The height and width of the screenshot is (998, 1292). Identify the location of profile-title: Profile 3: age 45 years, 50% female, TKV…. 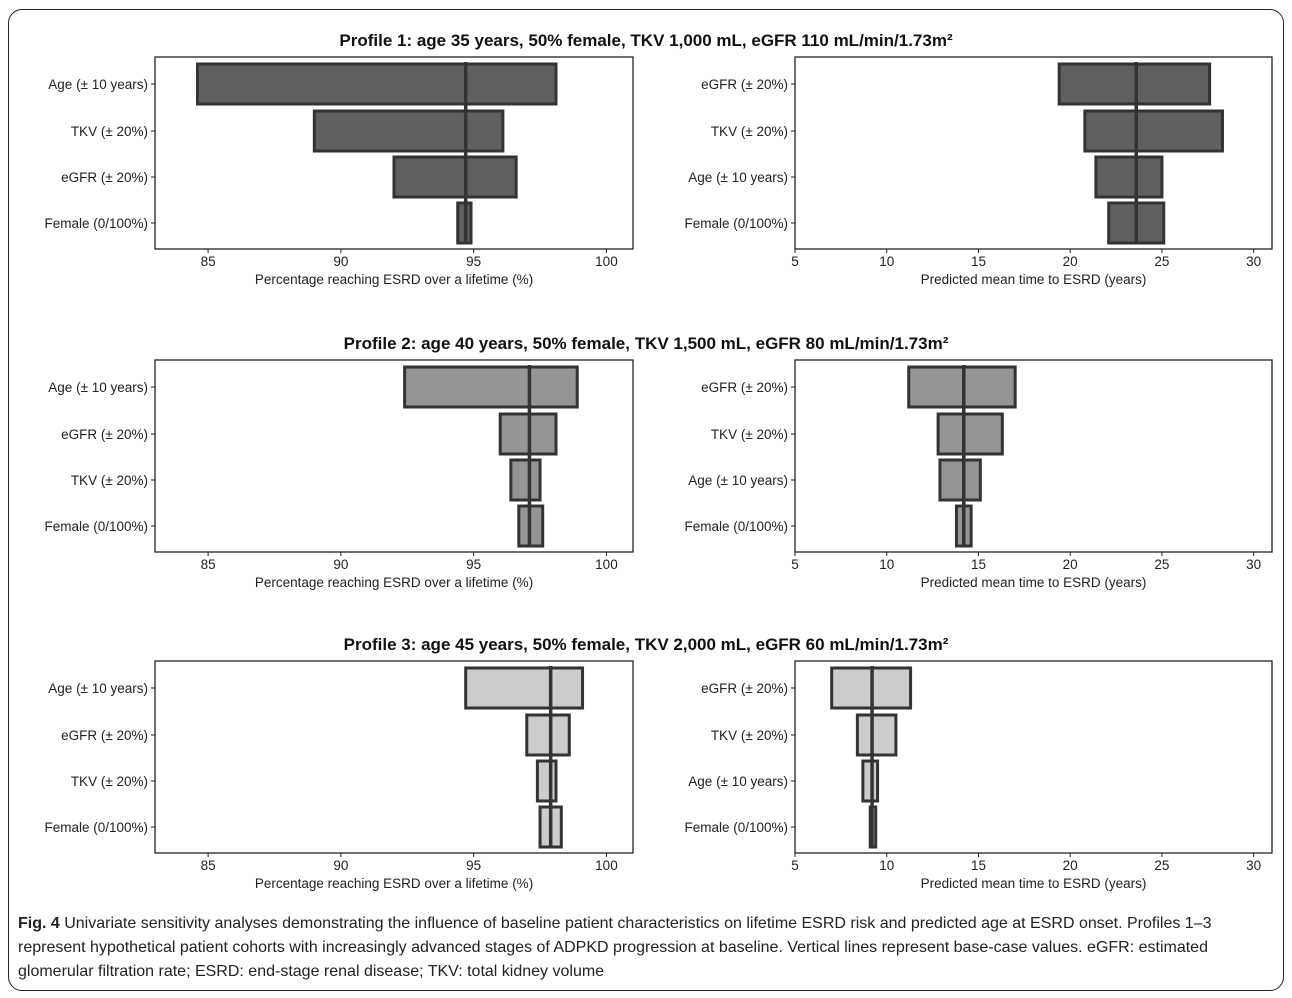
(646, 644).